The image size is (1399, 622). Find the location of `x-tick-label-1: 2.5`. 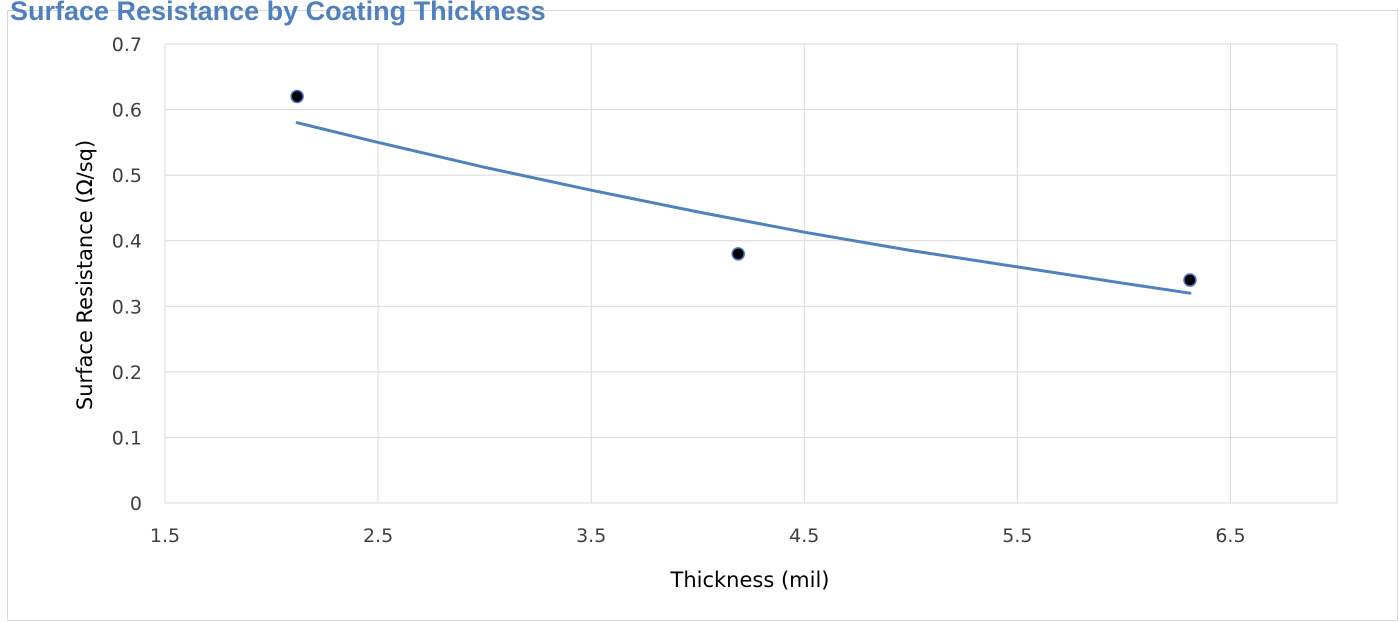

x-tick-label-1: 2.5 is located at coordinates (378, 536).